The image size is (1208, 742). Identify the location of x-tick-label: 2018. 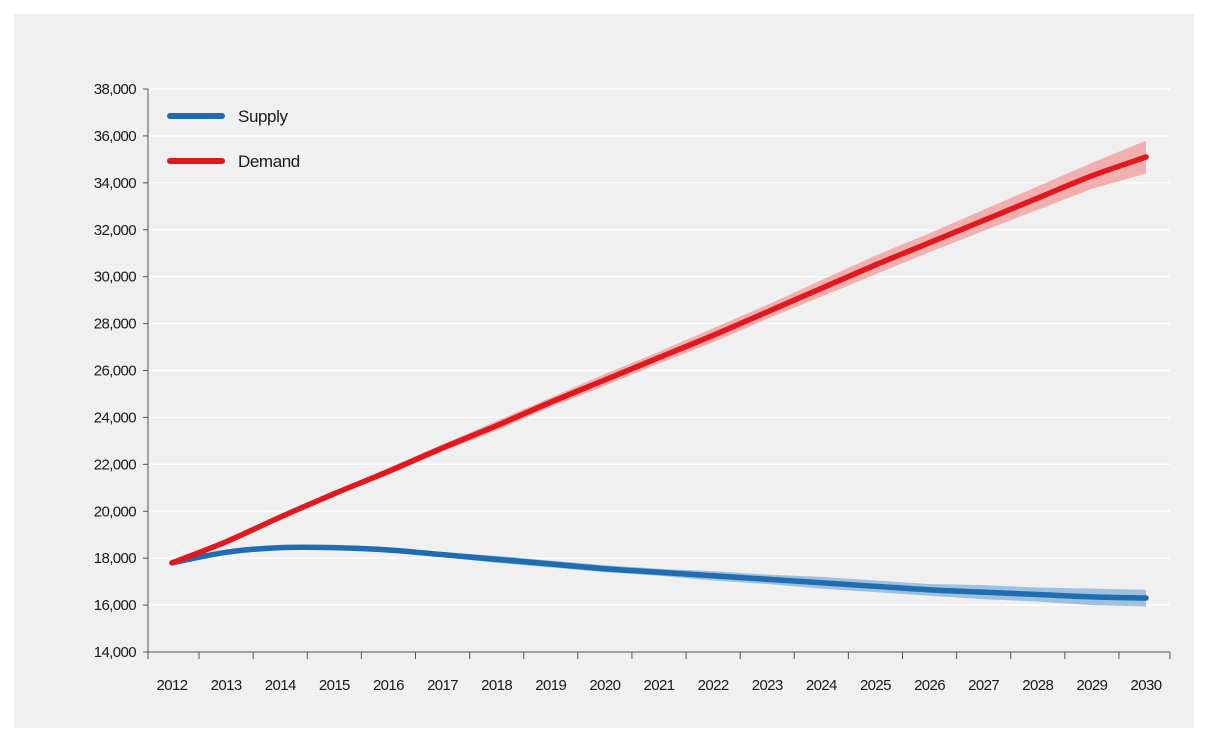
(496, 685).